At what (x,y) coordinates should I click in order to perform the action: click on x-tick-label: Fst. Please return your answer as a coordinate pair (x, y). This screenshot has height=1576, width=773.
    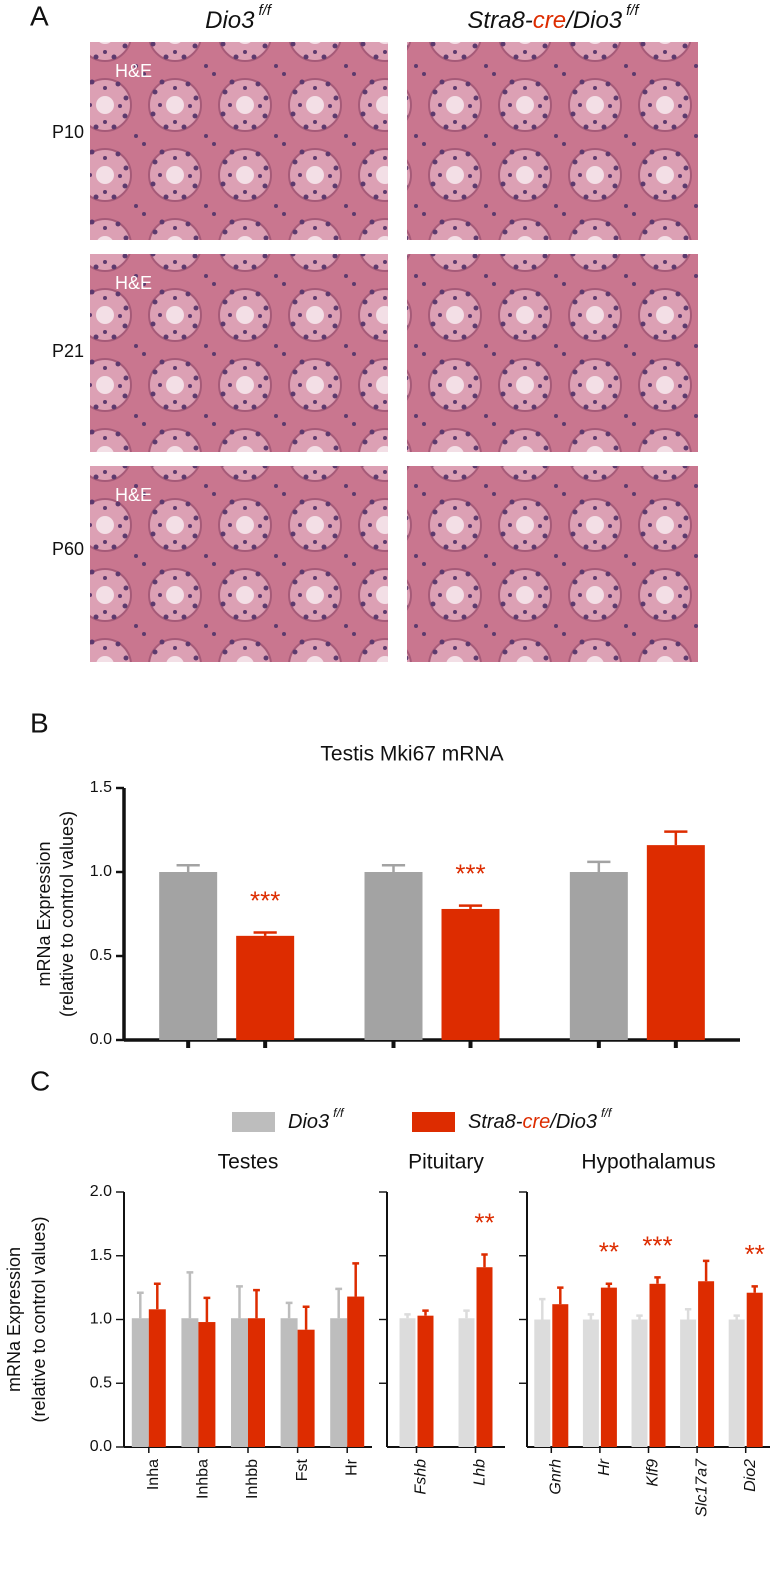
    Looking at the image, I should click on (302, 1469).